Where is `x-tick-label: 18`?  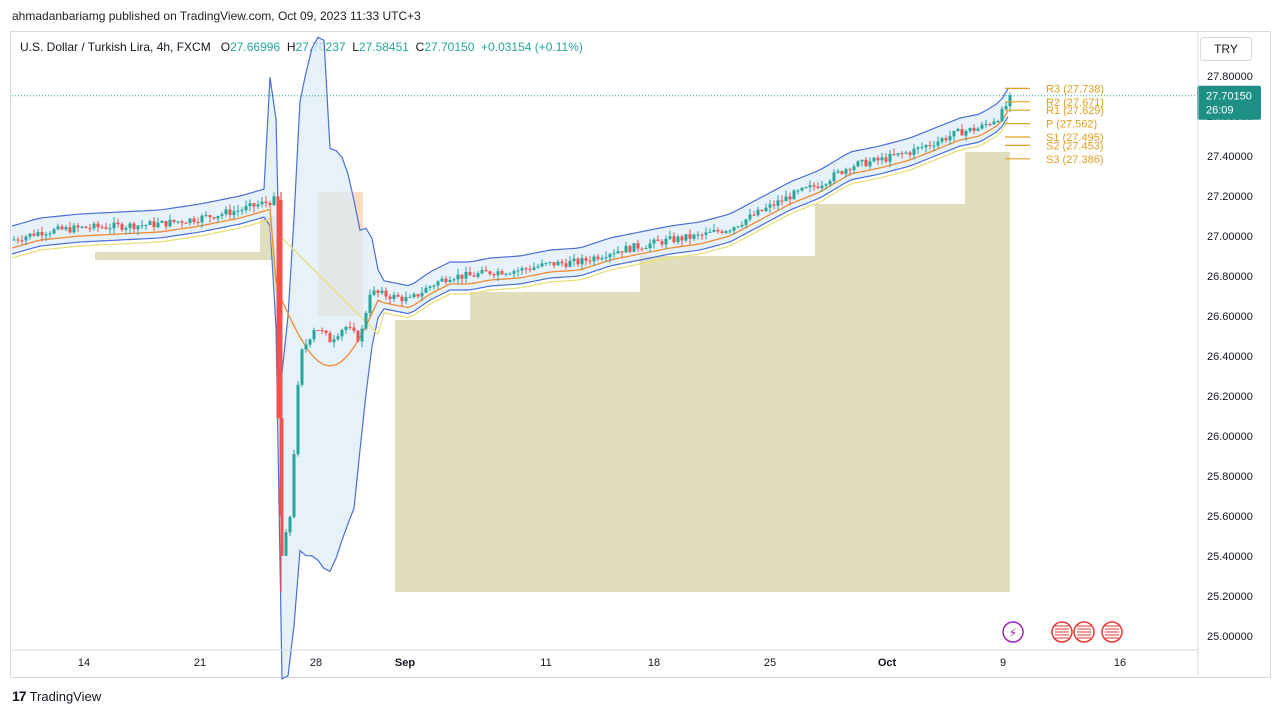
x-tick-label: 18 is located at coordinates (654, 663).